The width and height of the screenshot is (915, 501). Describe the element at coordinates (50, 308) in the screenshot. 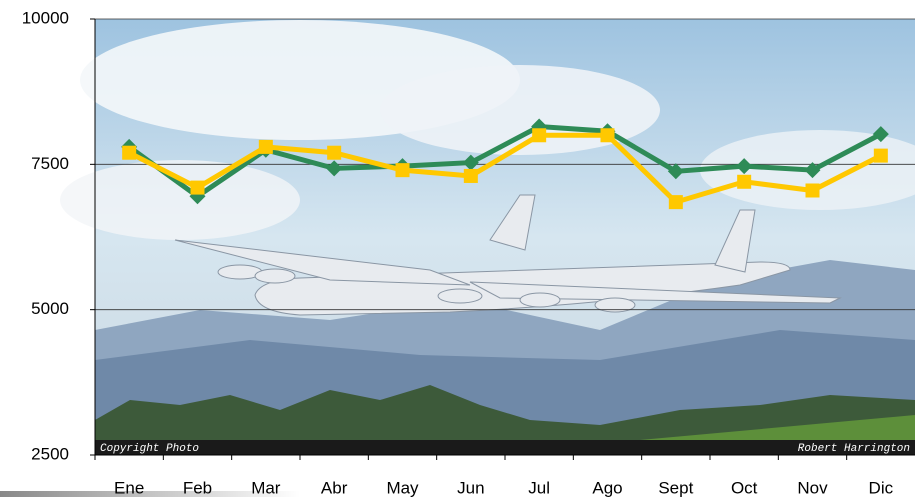

I see `y-tick-label: 5000` at that location.